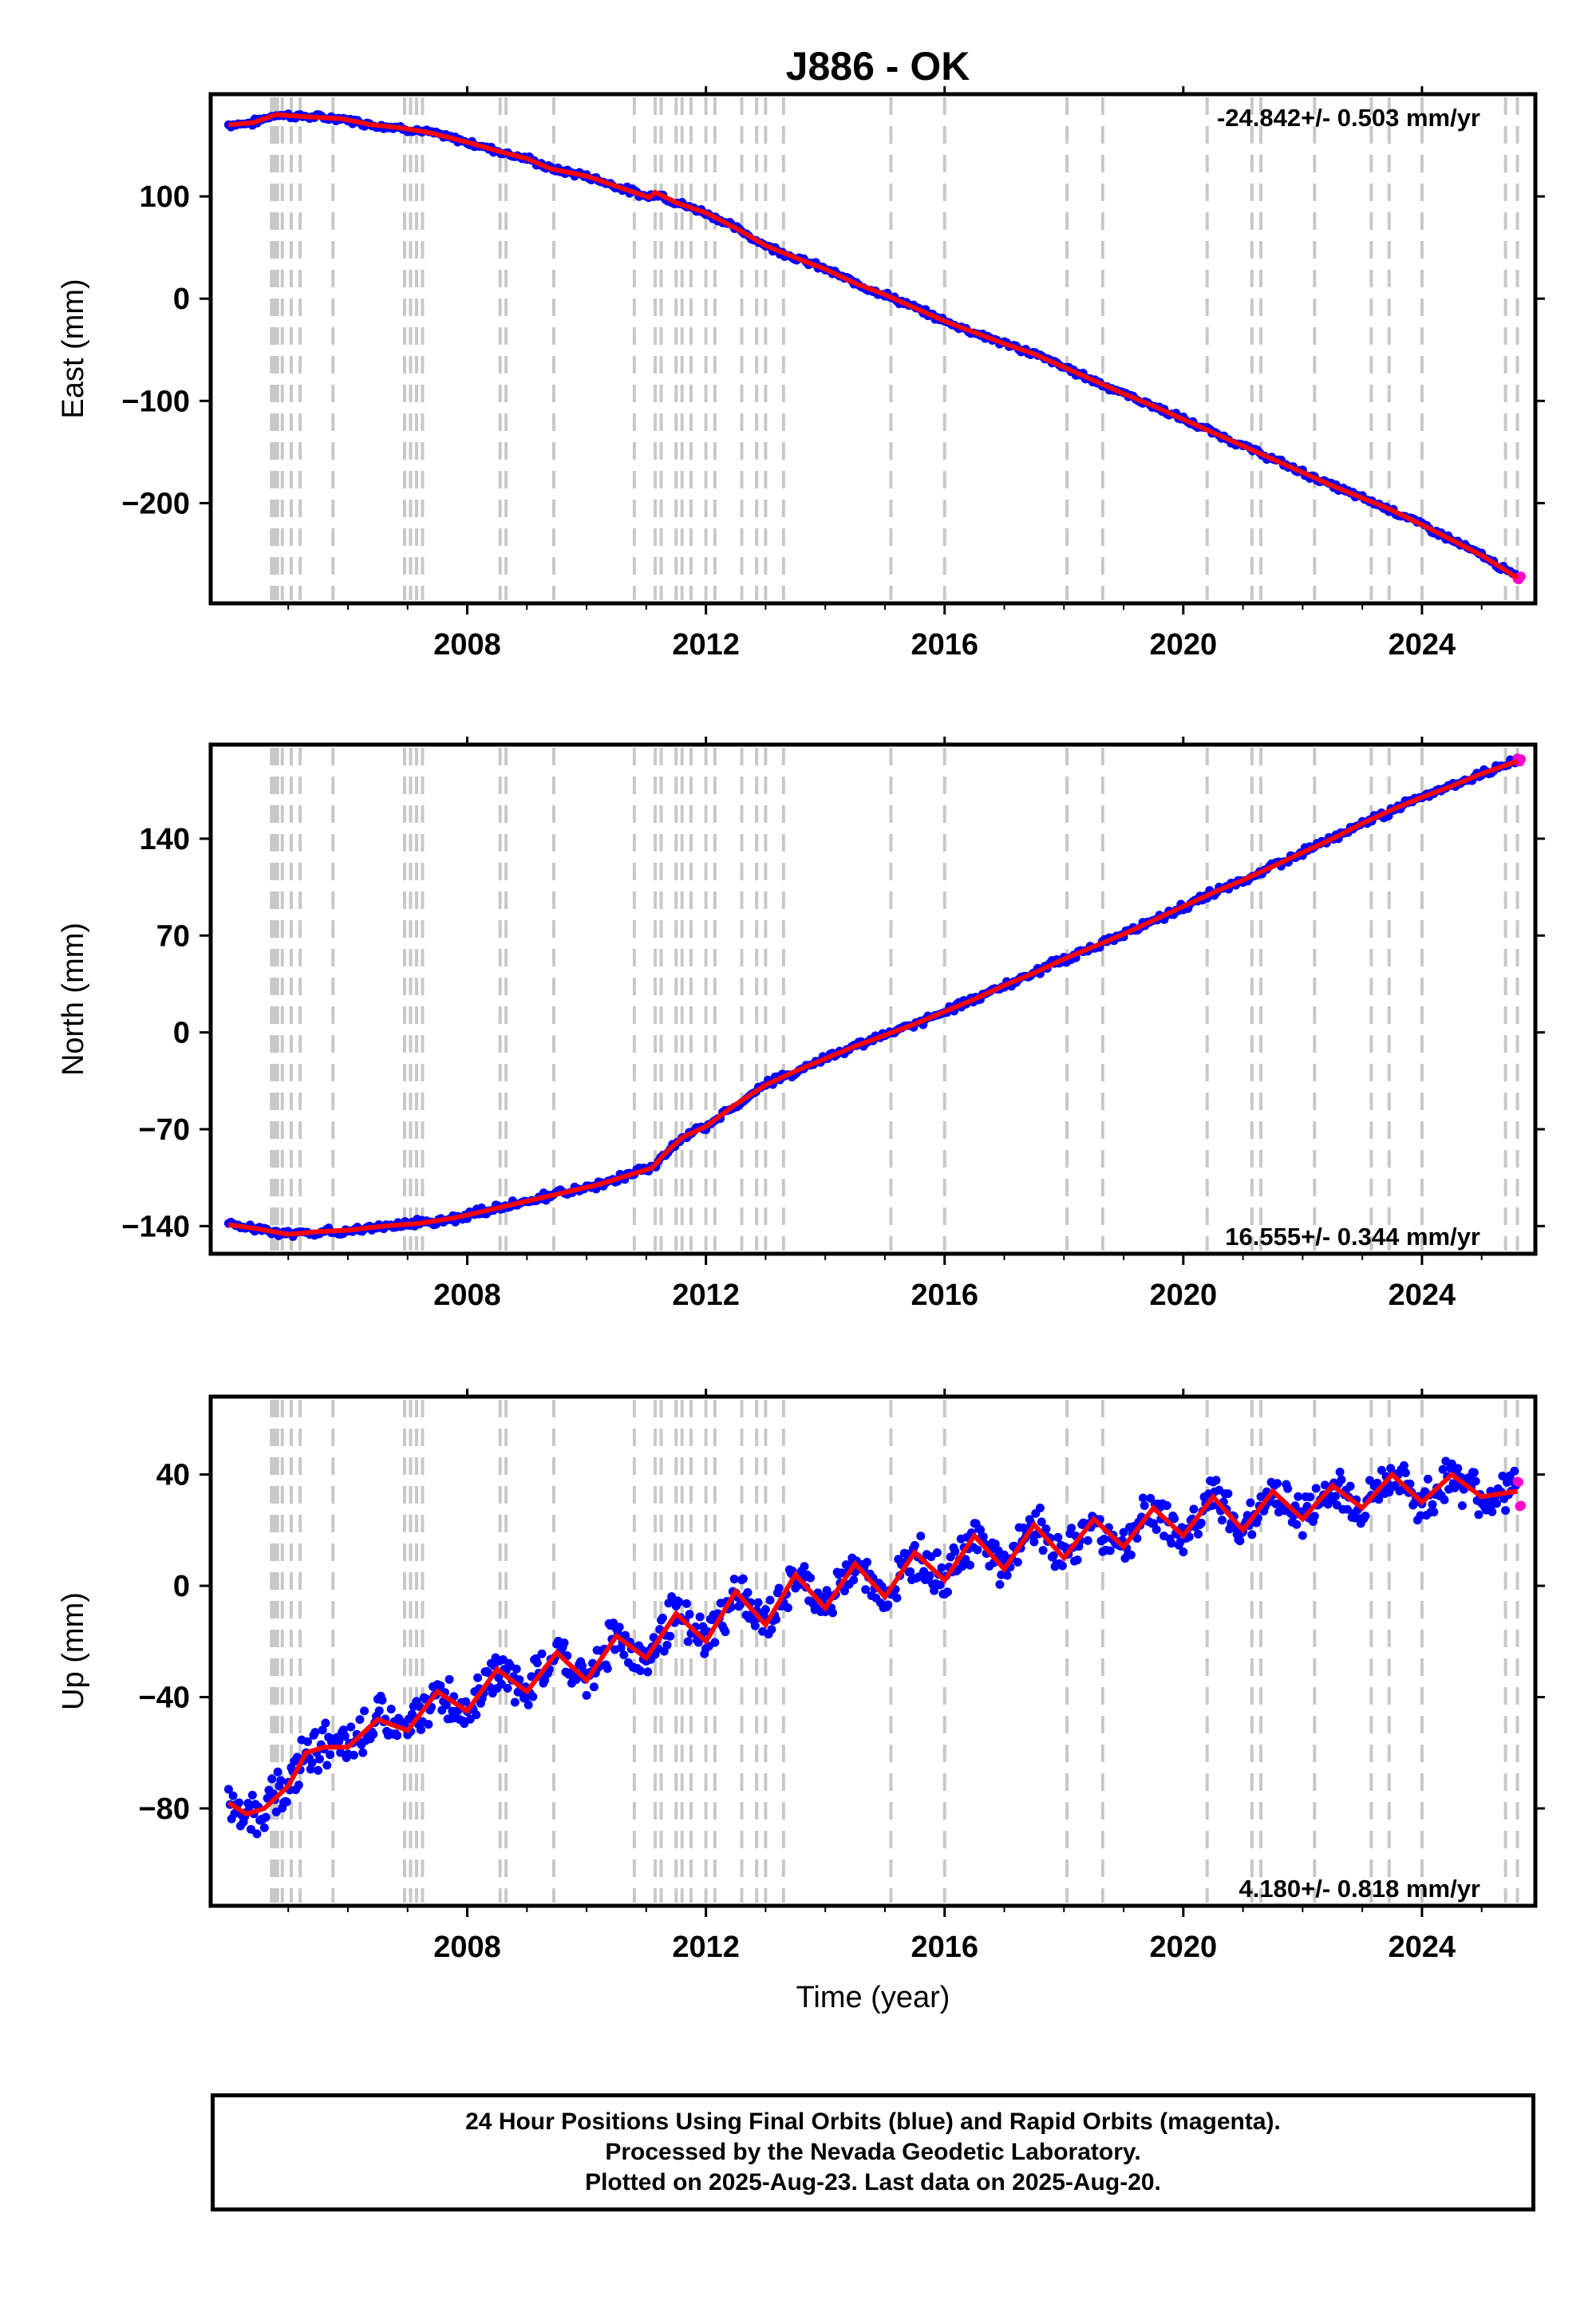 The width and height of the screenshot is (1596, 2316). I want to click on y-tick-label: −40, so click(164, 1698).